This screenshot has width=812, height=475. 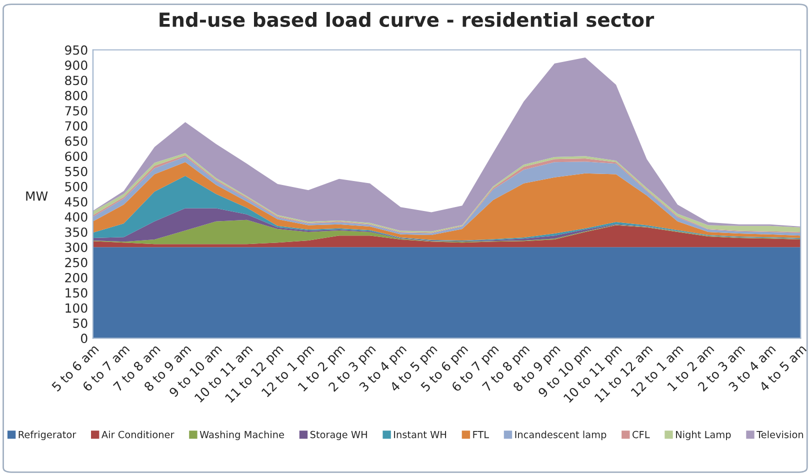 What do you see at coordinates (76, 157) in the screenshot?
I see `y-tick-label: 600` at bounding box center [76, 157].